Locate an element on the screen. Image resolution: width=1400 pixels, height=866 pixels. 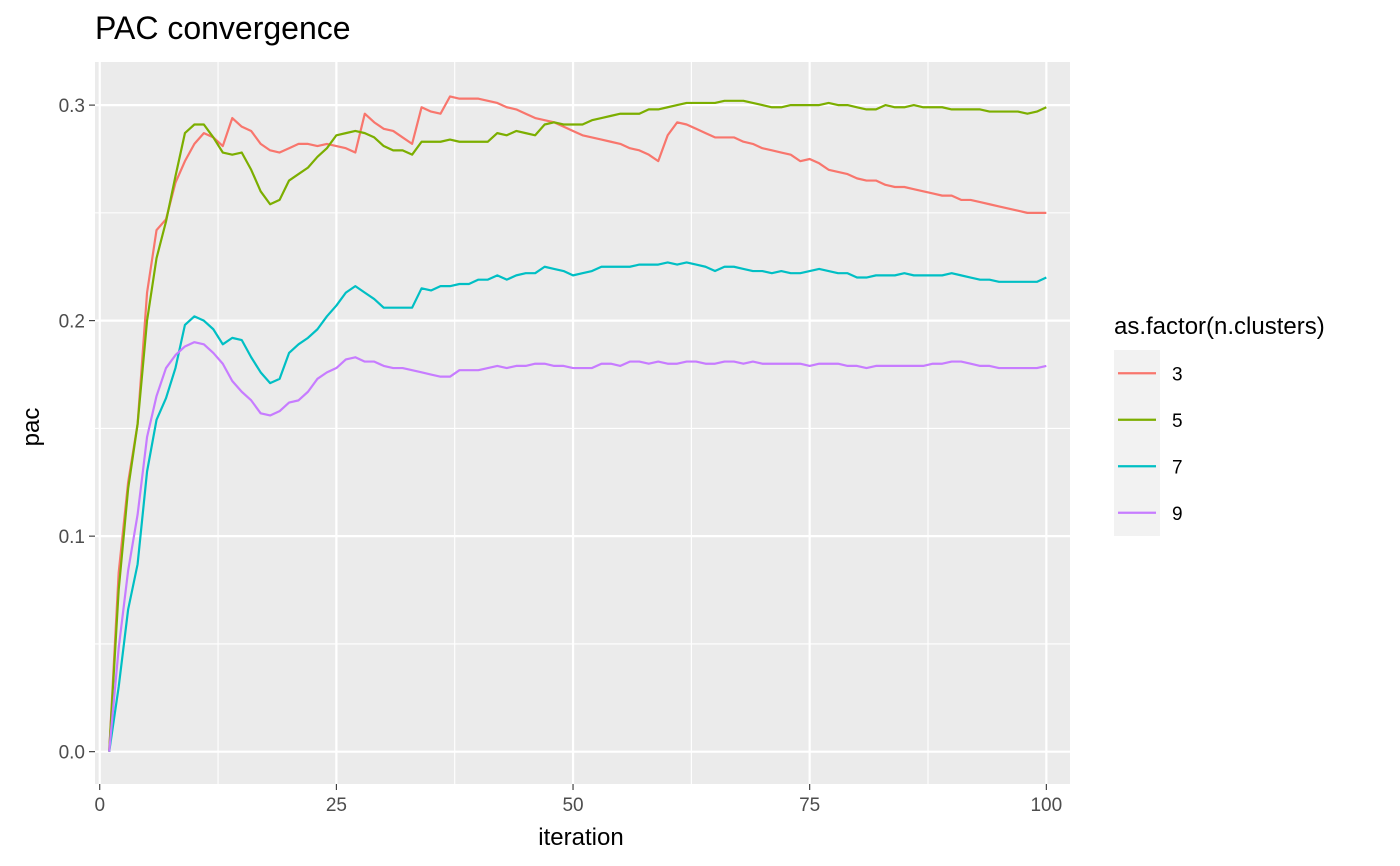
x-axis: 0 25 50 75 100 is located at coordinates (578, 800).